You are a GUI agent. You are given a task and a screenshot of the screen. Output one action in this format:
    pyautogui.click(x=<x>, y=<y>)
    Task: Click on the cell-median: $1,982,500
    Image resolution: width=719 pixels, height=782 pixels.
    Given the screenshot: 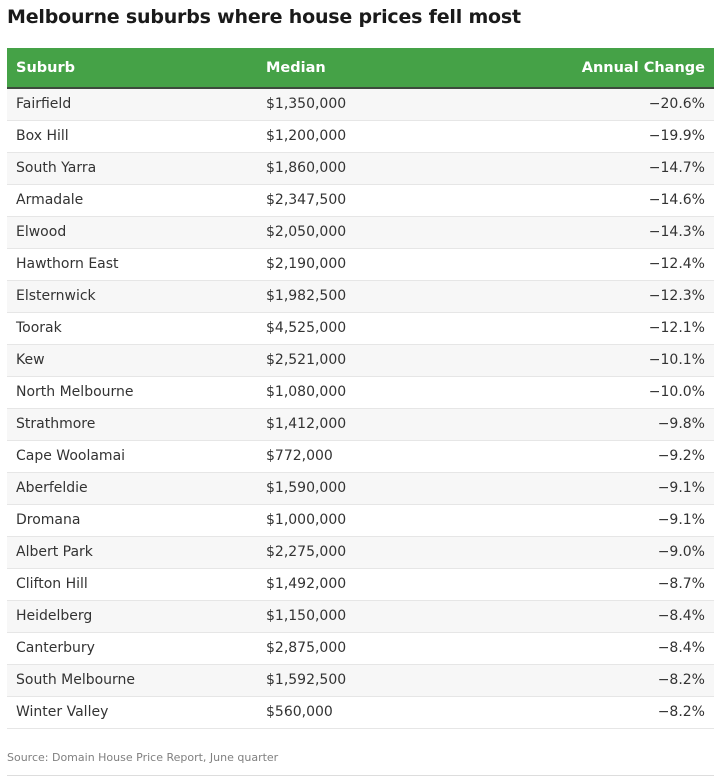 What is the action you would take?
    pyautogui.click(x=382, y=296)
    